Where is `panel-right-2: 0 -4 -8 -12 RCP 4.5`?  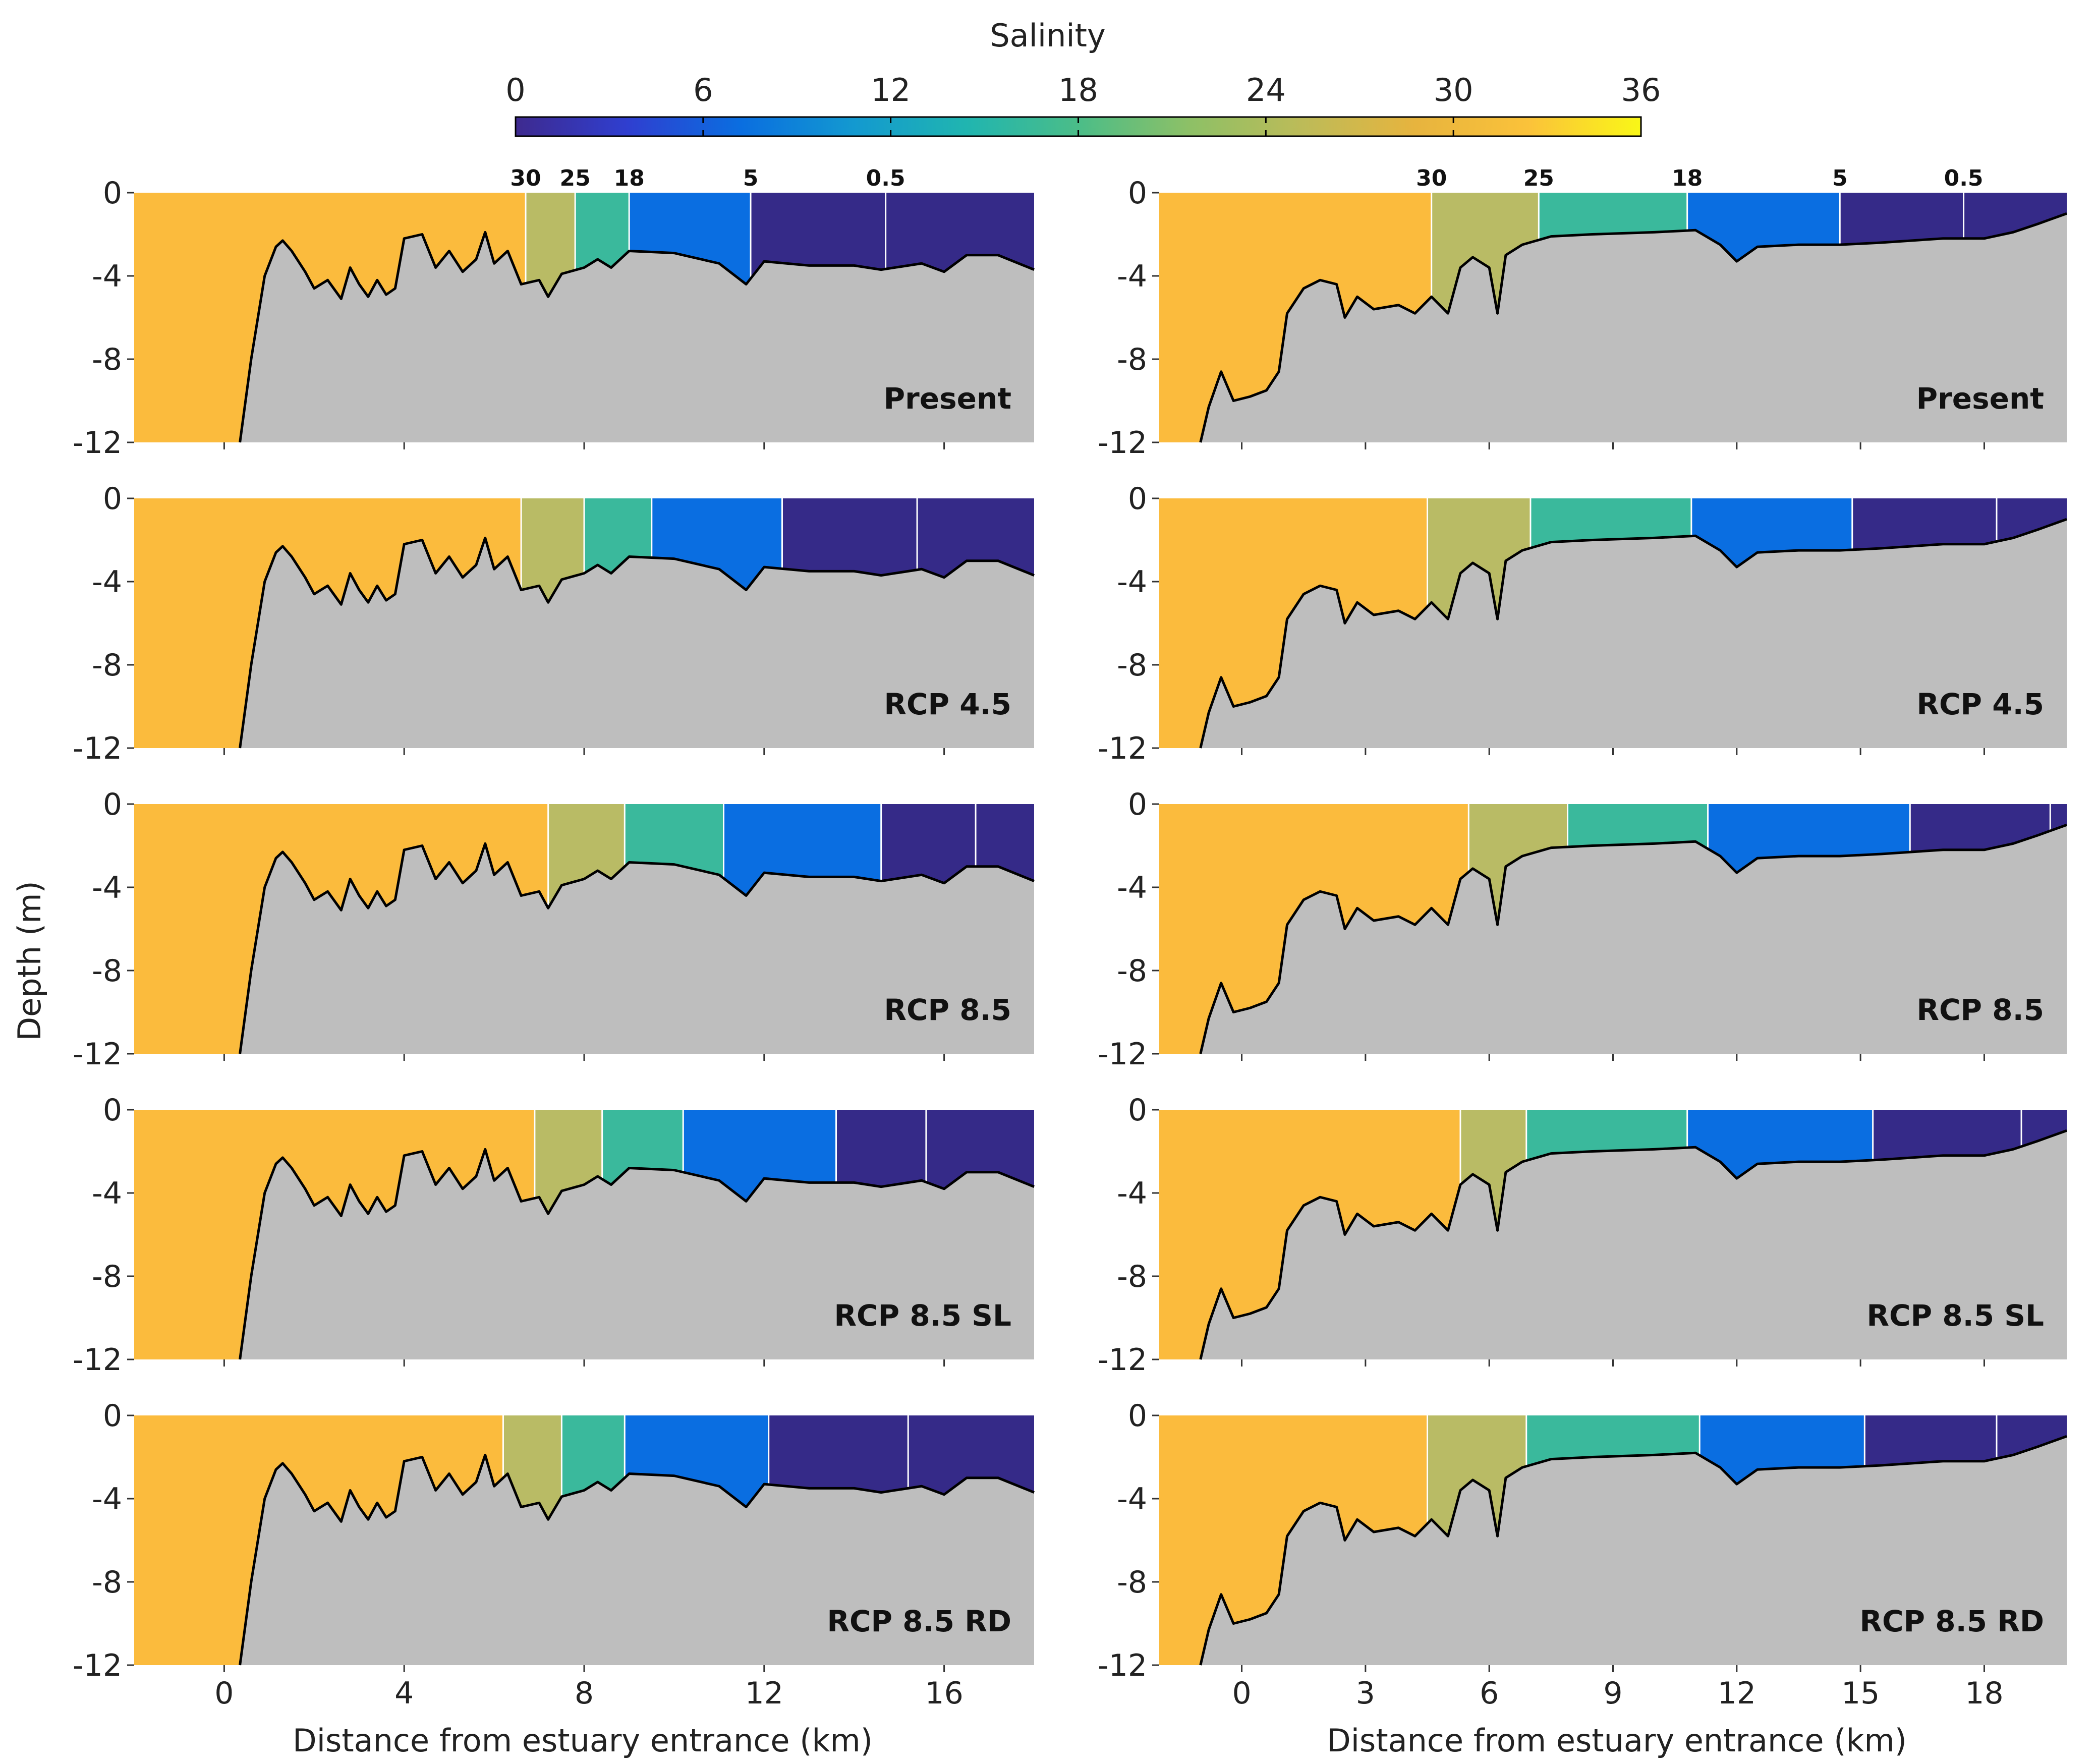 panel-right-2: 0 -4 -8 -12 RCP 4.5 is located at coordinates (1582, 623).